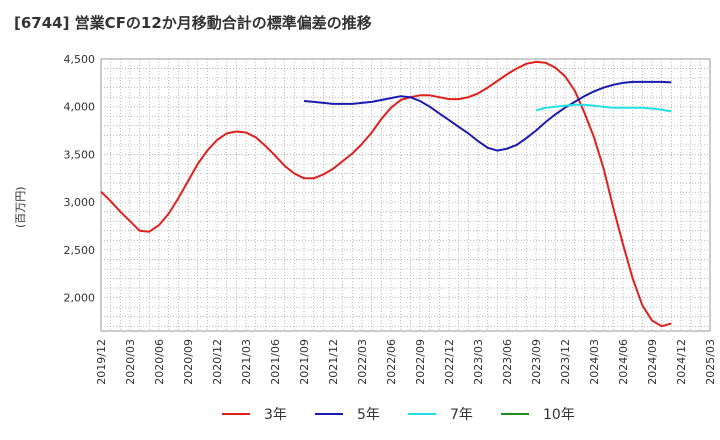 The height and width of the screenshot is (440, 720). Describe the element at coordinates (362, 362) in the screenshot. I see `x-tick-label: 2022/03` at that location.